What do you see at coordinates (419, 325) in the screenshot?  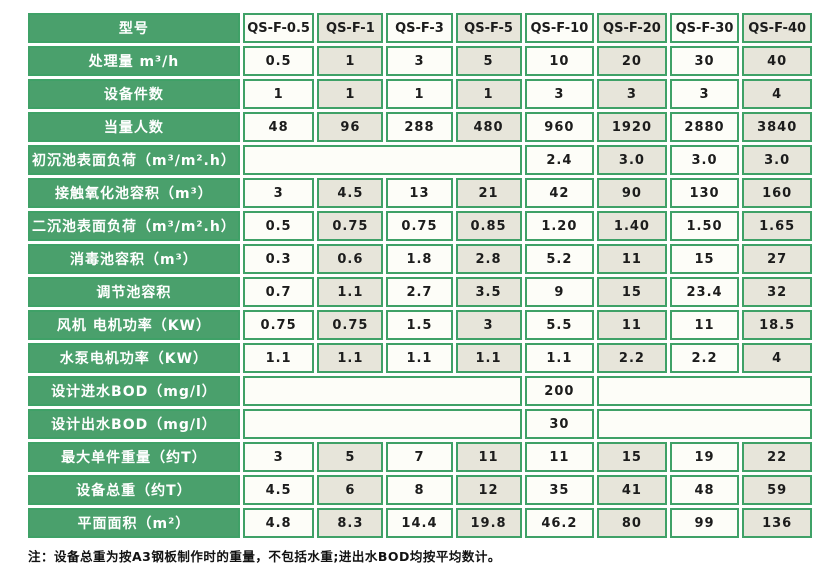 I see `value-cell: 1.5` at bounding box center [419, 325].